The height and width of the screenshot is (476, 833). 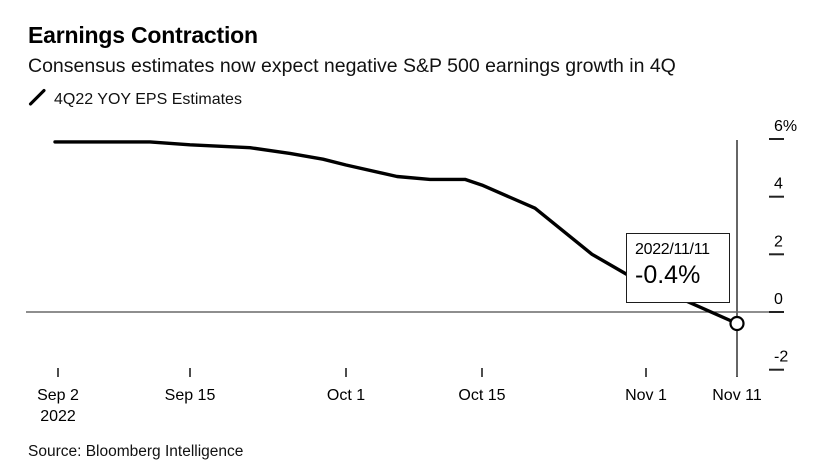 I want to click on chart-tooltip: 2022/11/11 -0.4%, so click(x=678, y=268).